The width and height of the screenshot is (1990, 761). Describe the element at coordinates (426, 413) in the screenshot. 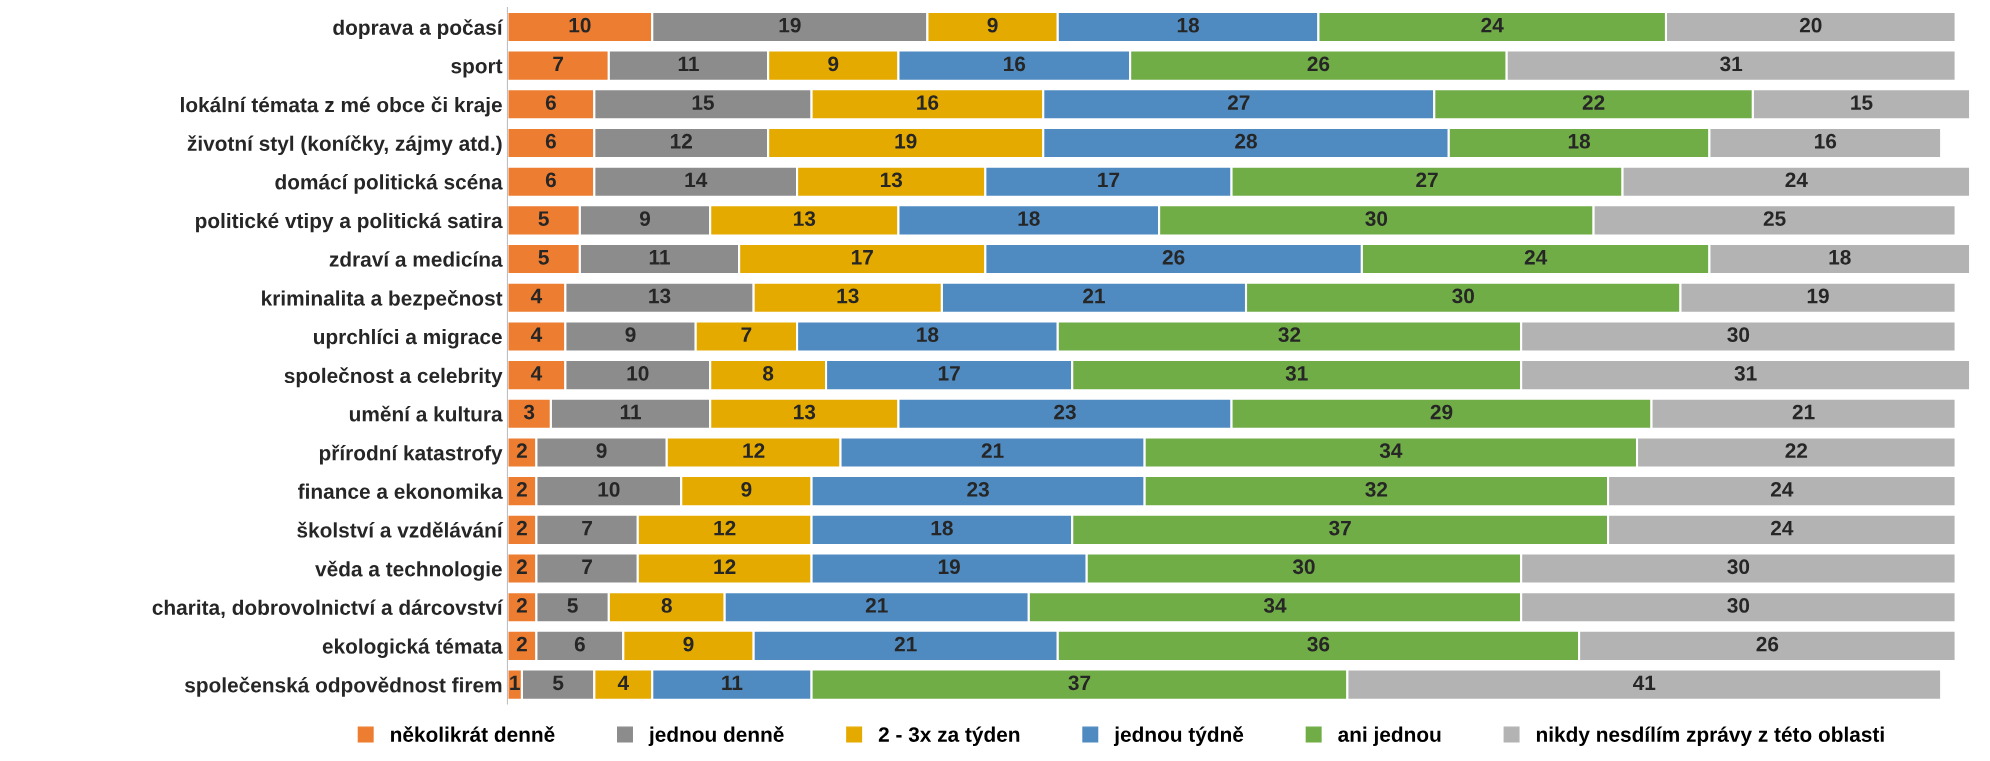

I see `y-tick-label: umění a kultura` at that location.